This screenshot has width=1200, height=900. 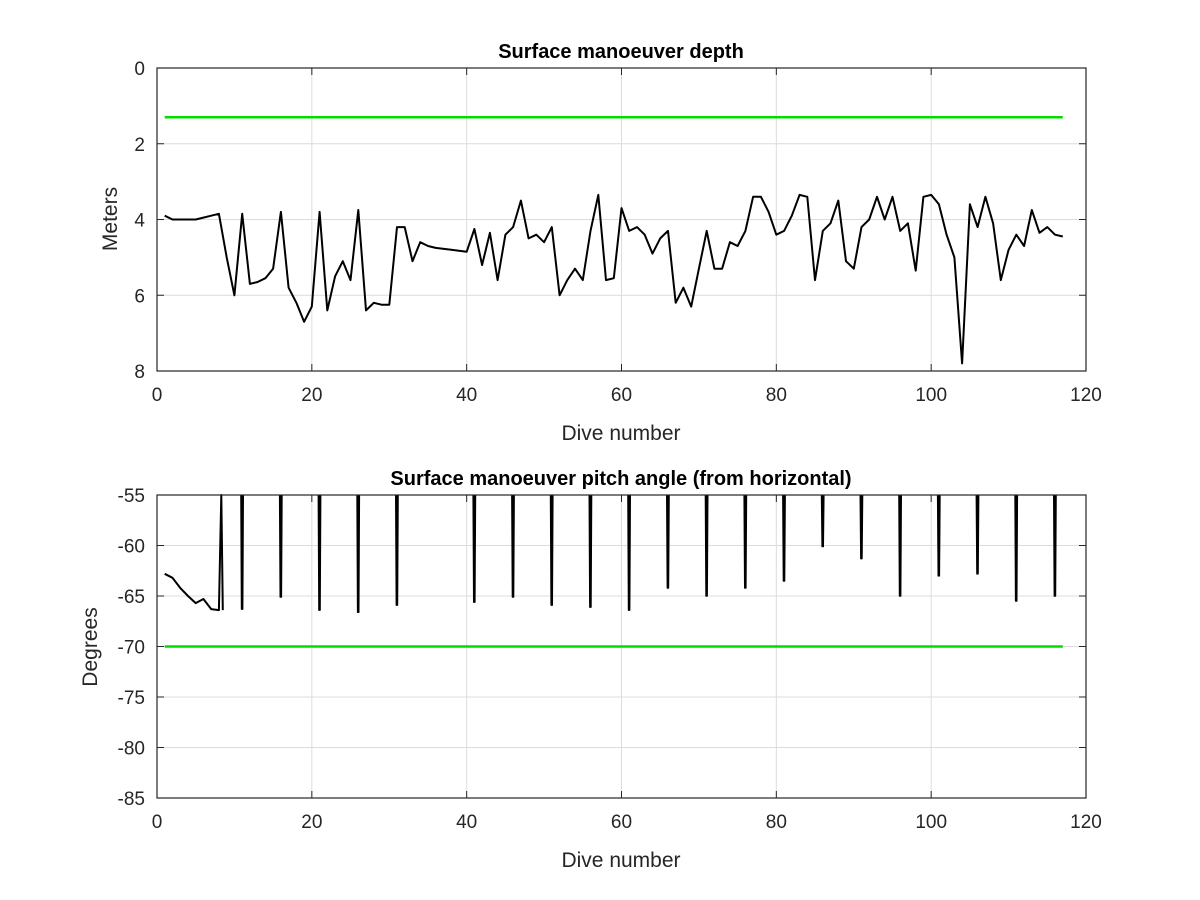 I want to click on depth-x-tick-label: 120, so click(x=1086, y=395).